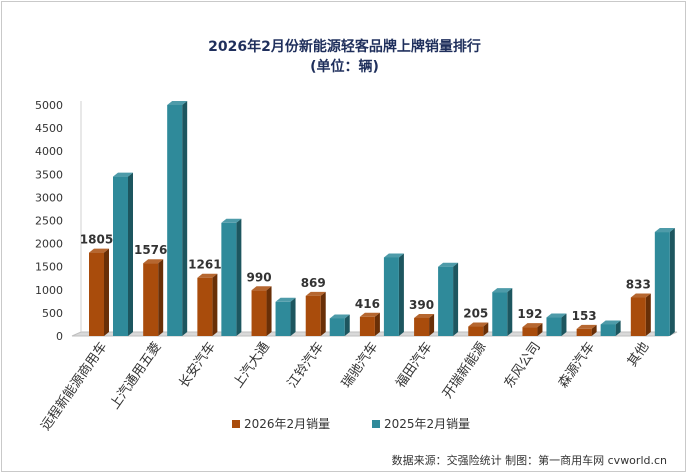 The height and width of the screenshot is (475, 689). I want to click on data-label: 192, so click(529, 314).